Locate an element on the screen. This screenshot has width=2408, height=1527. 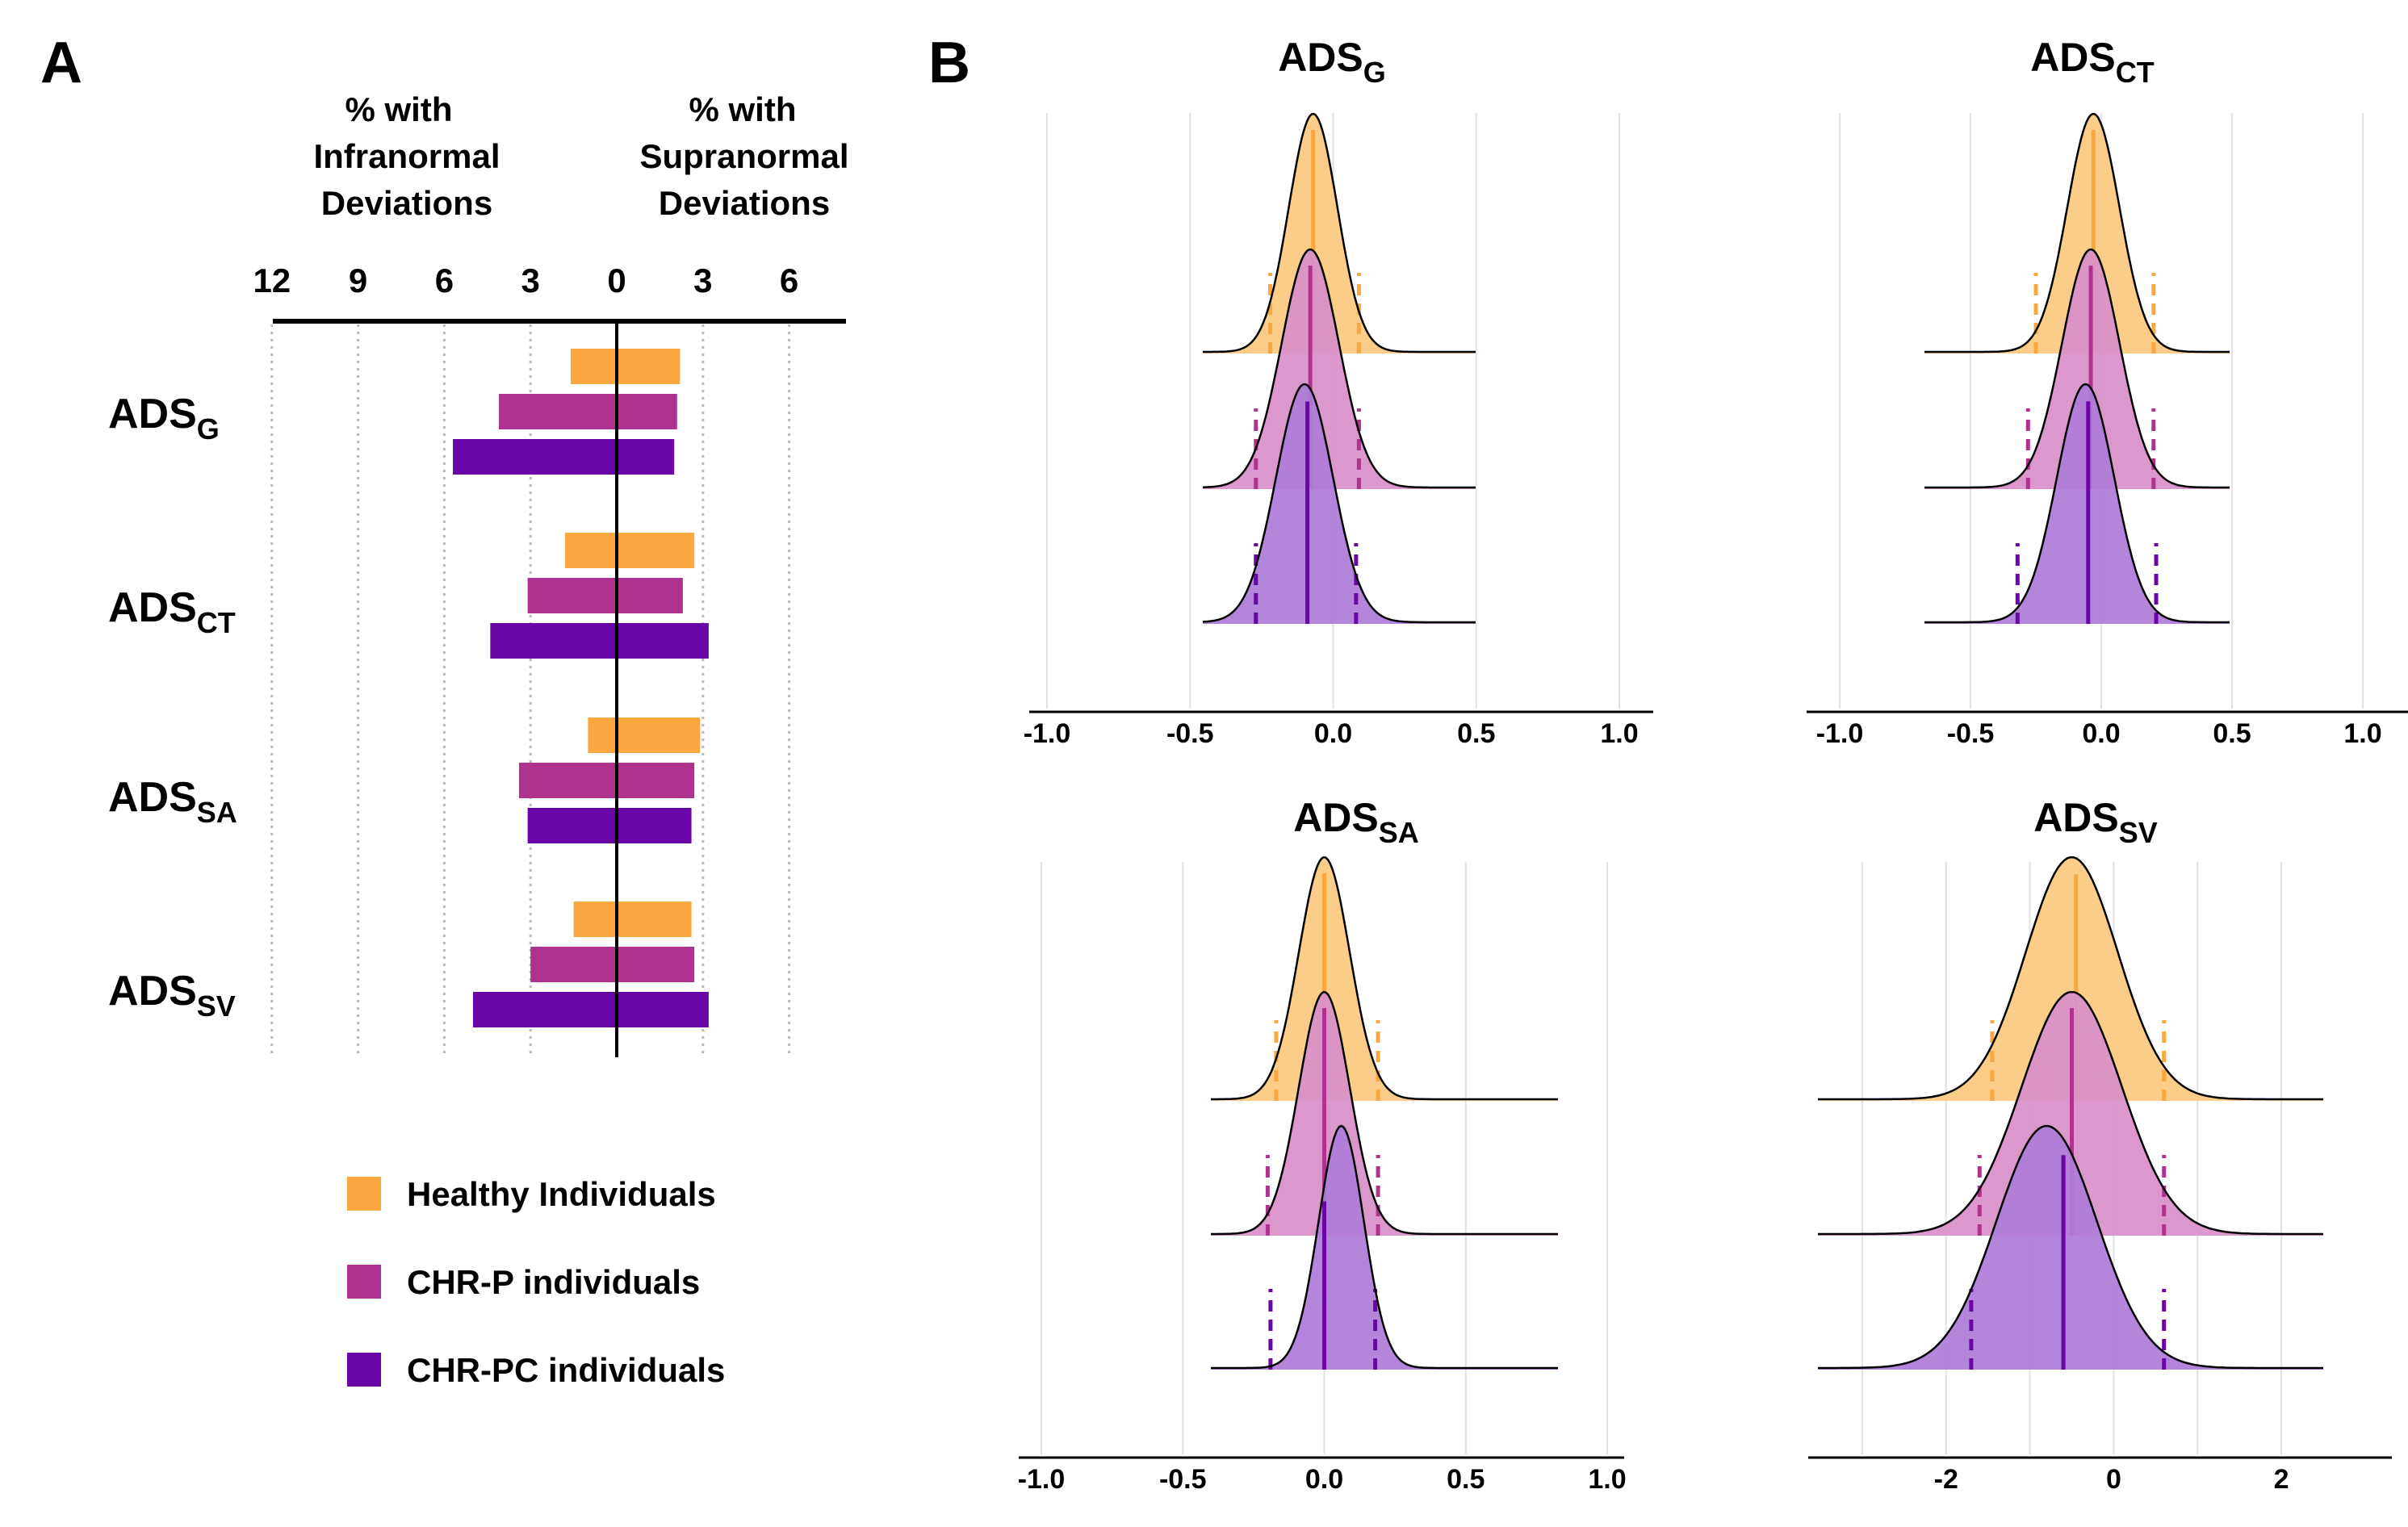
row-label-sv: ADSSV is located at coordinates (172, 995).